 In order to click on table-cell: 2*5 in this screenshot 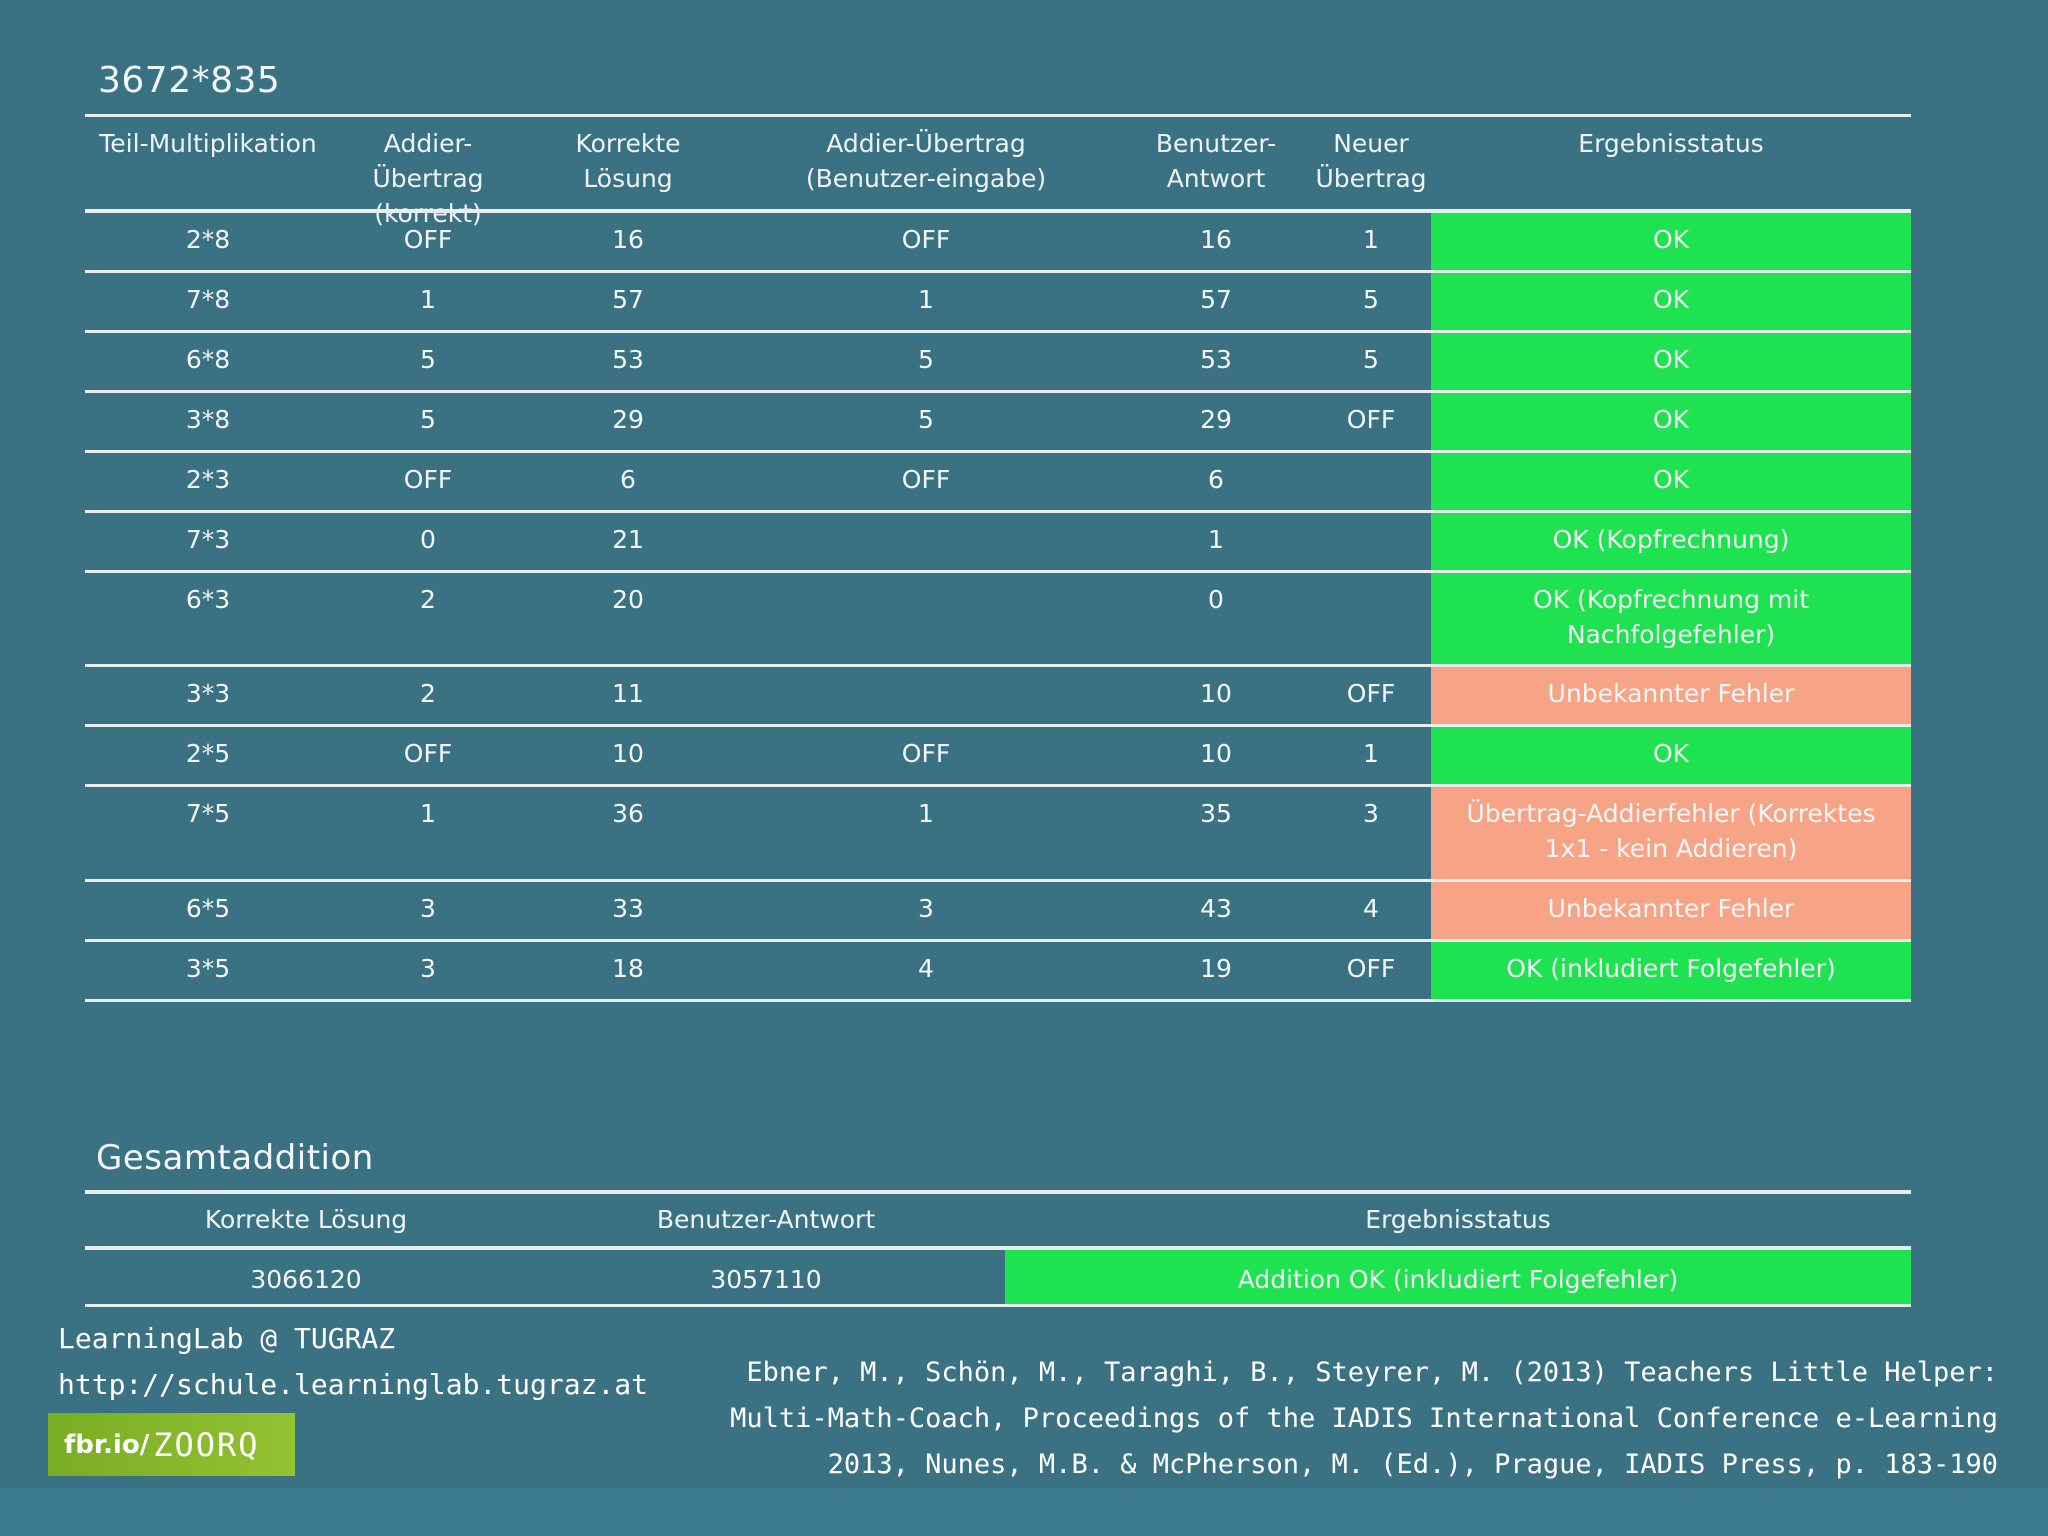, I will do `click(208, 753)`.